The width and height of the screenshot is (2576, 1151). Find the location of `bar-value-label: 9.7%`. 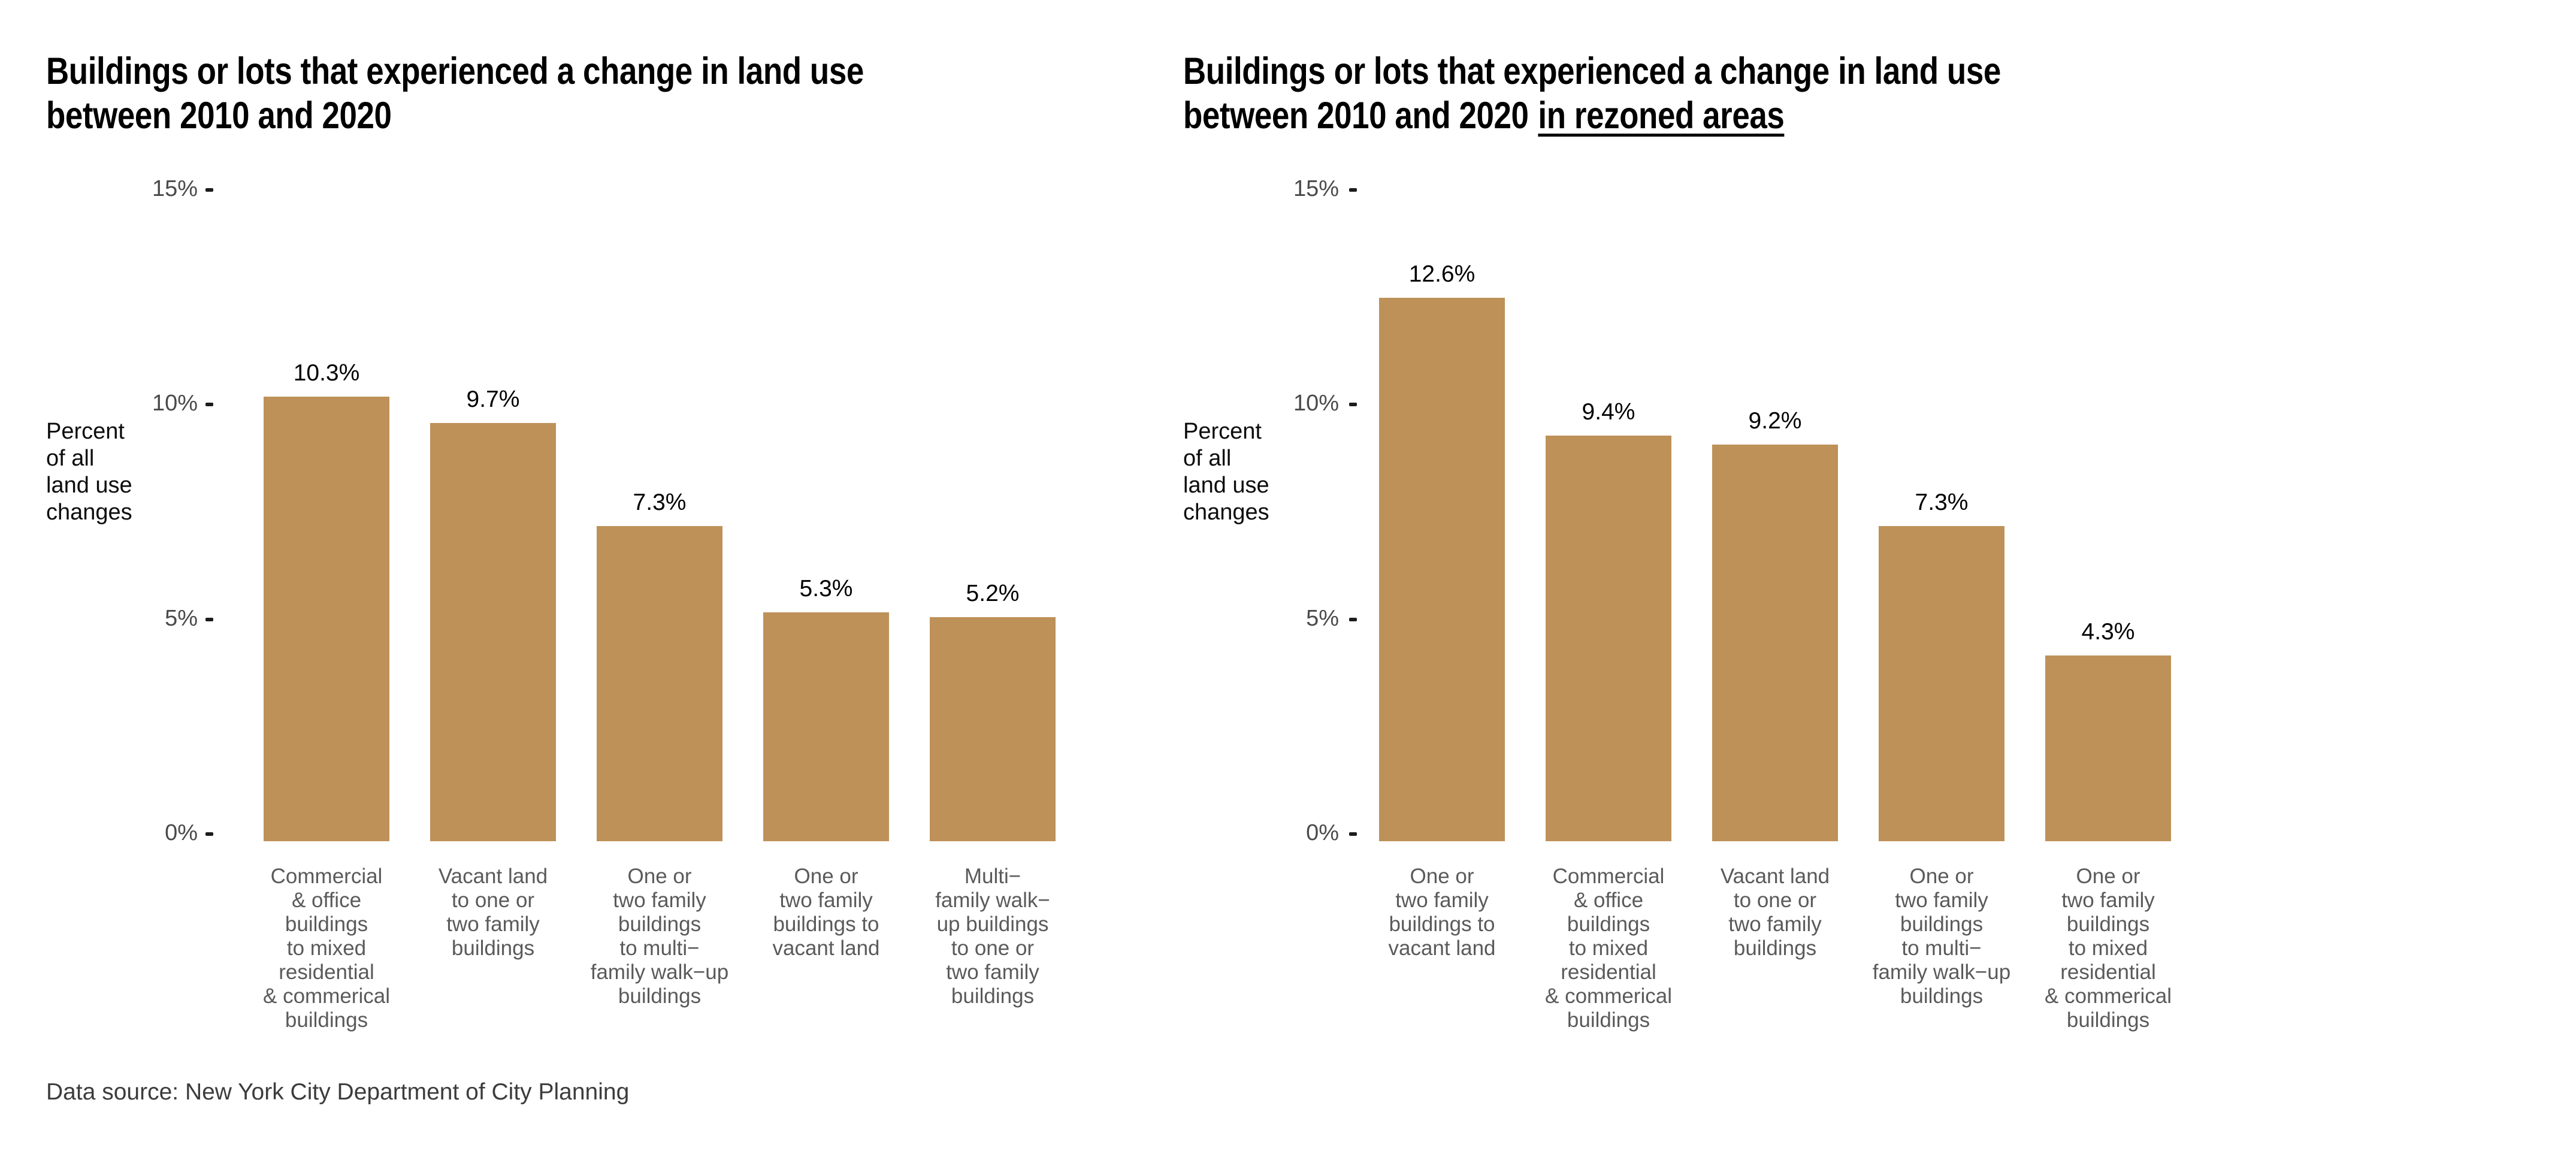

bar-value-label: 9.7% is located at coordinates (493, 399).